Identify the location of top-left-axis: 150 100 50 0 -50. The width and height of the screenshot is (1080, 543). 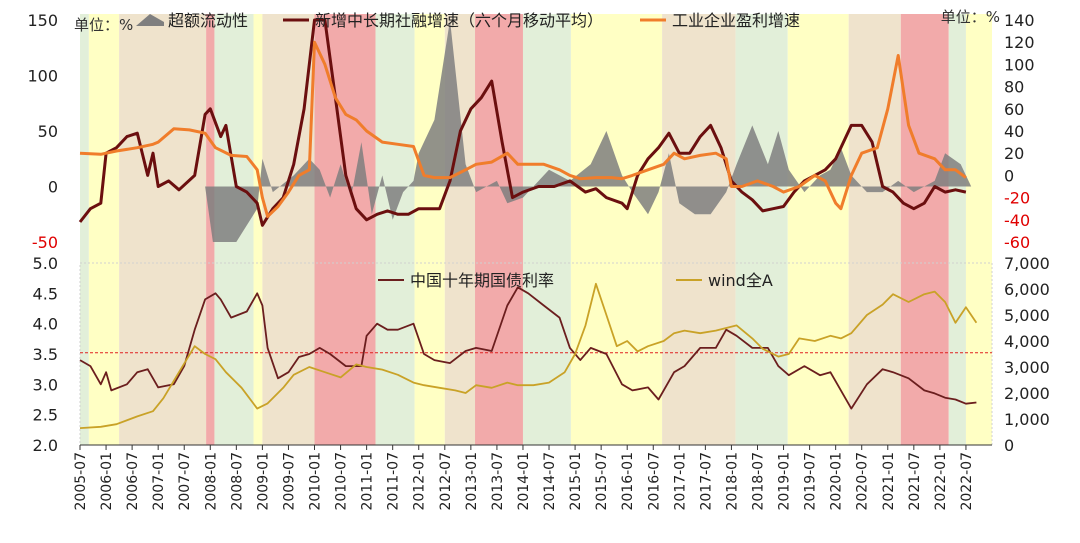
(42, 131).